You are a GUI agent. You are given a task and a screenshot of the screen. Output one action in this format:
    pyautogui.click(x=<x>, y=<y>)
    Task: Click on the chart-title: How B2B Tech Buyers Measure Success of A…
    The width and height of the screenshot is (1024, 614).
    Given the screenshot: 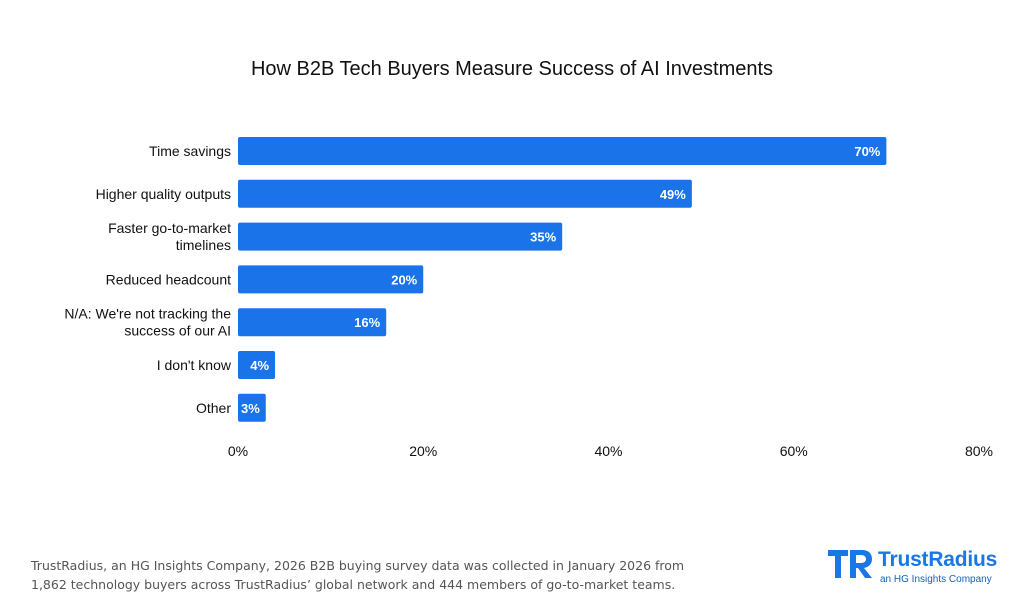 What is the action you would take?
    pyautogui.click(x=512, y=69)
    